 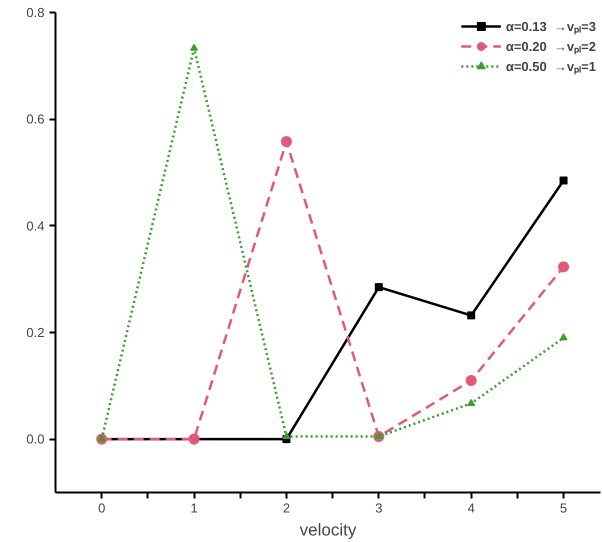 I want to click on legend-label: α=0.20 →vₚₗ=2, so click(x=551, y=46).